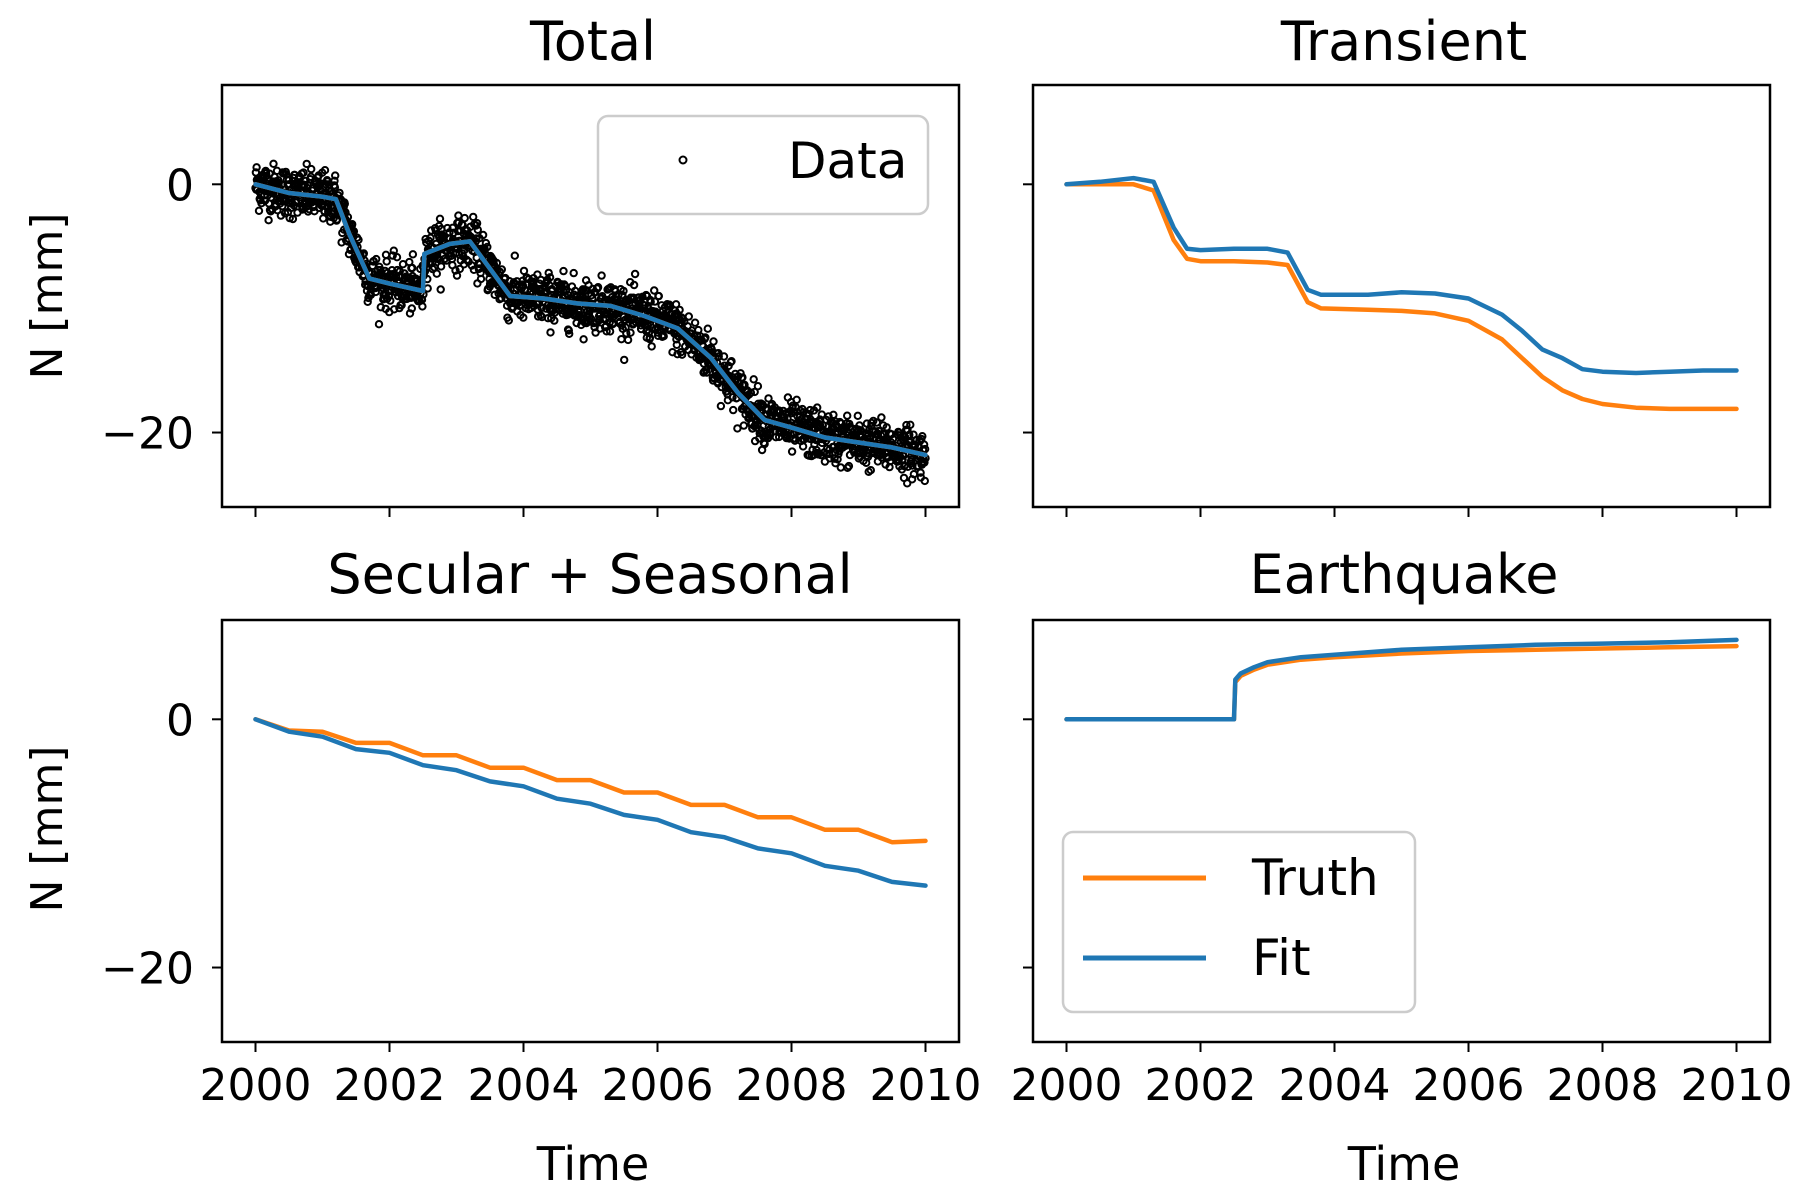 The width and height of the screenshot is (1800, 1200). Describe the element at coordinates (1201, 1085) in the screenshot. I see `x-tick-label: 2002` at that location.